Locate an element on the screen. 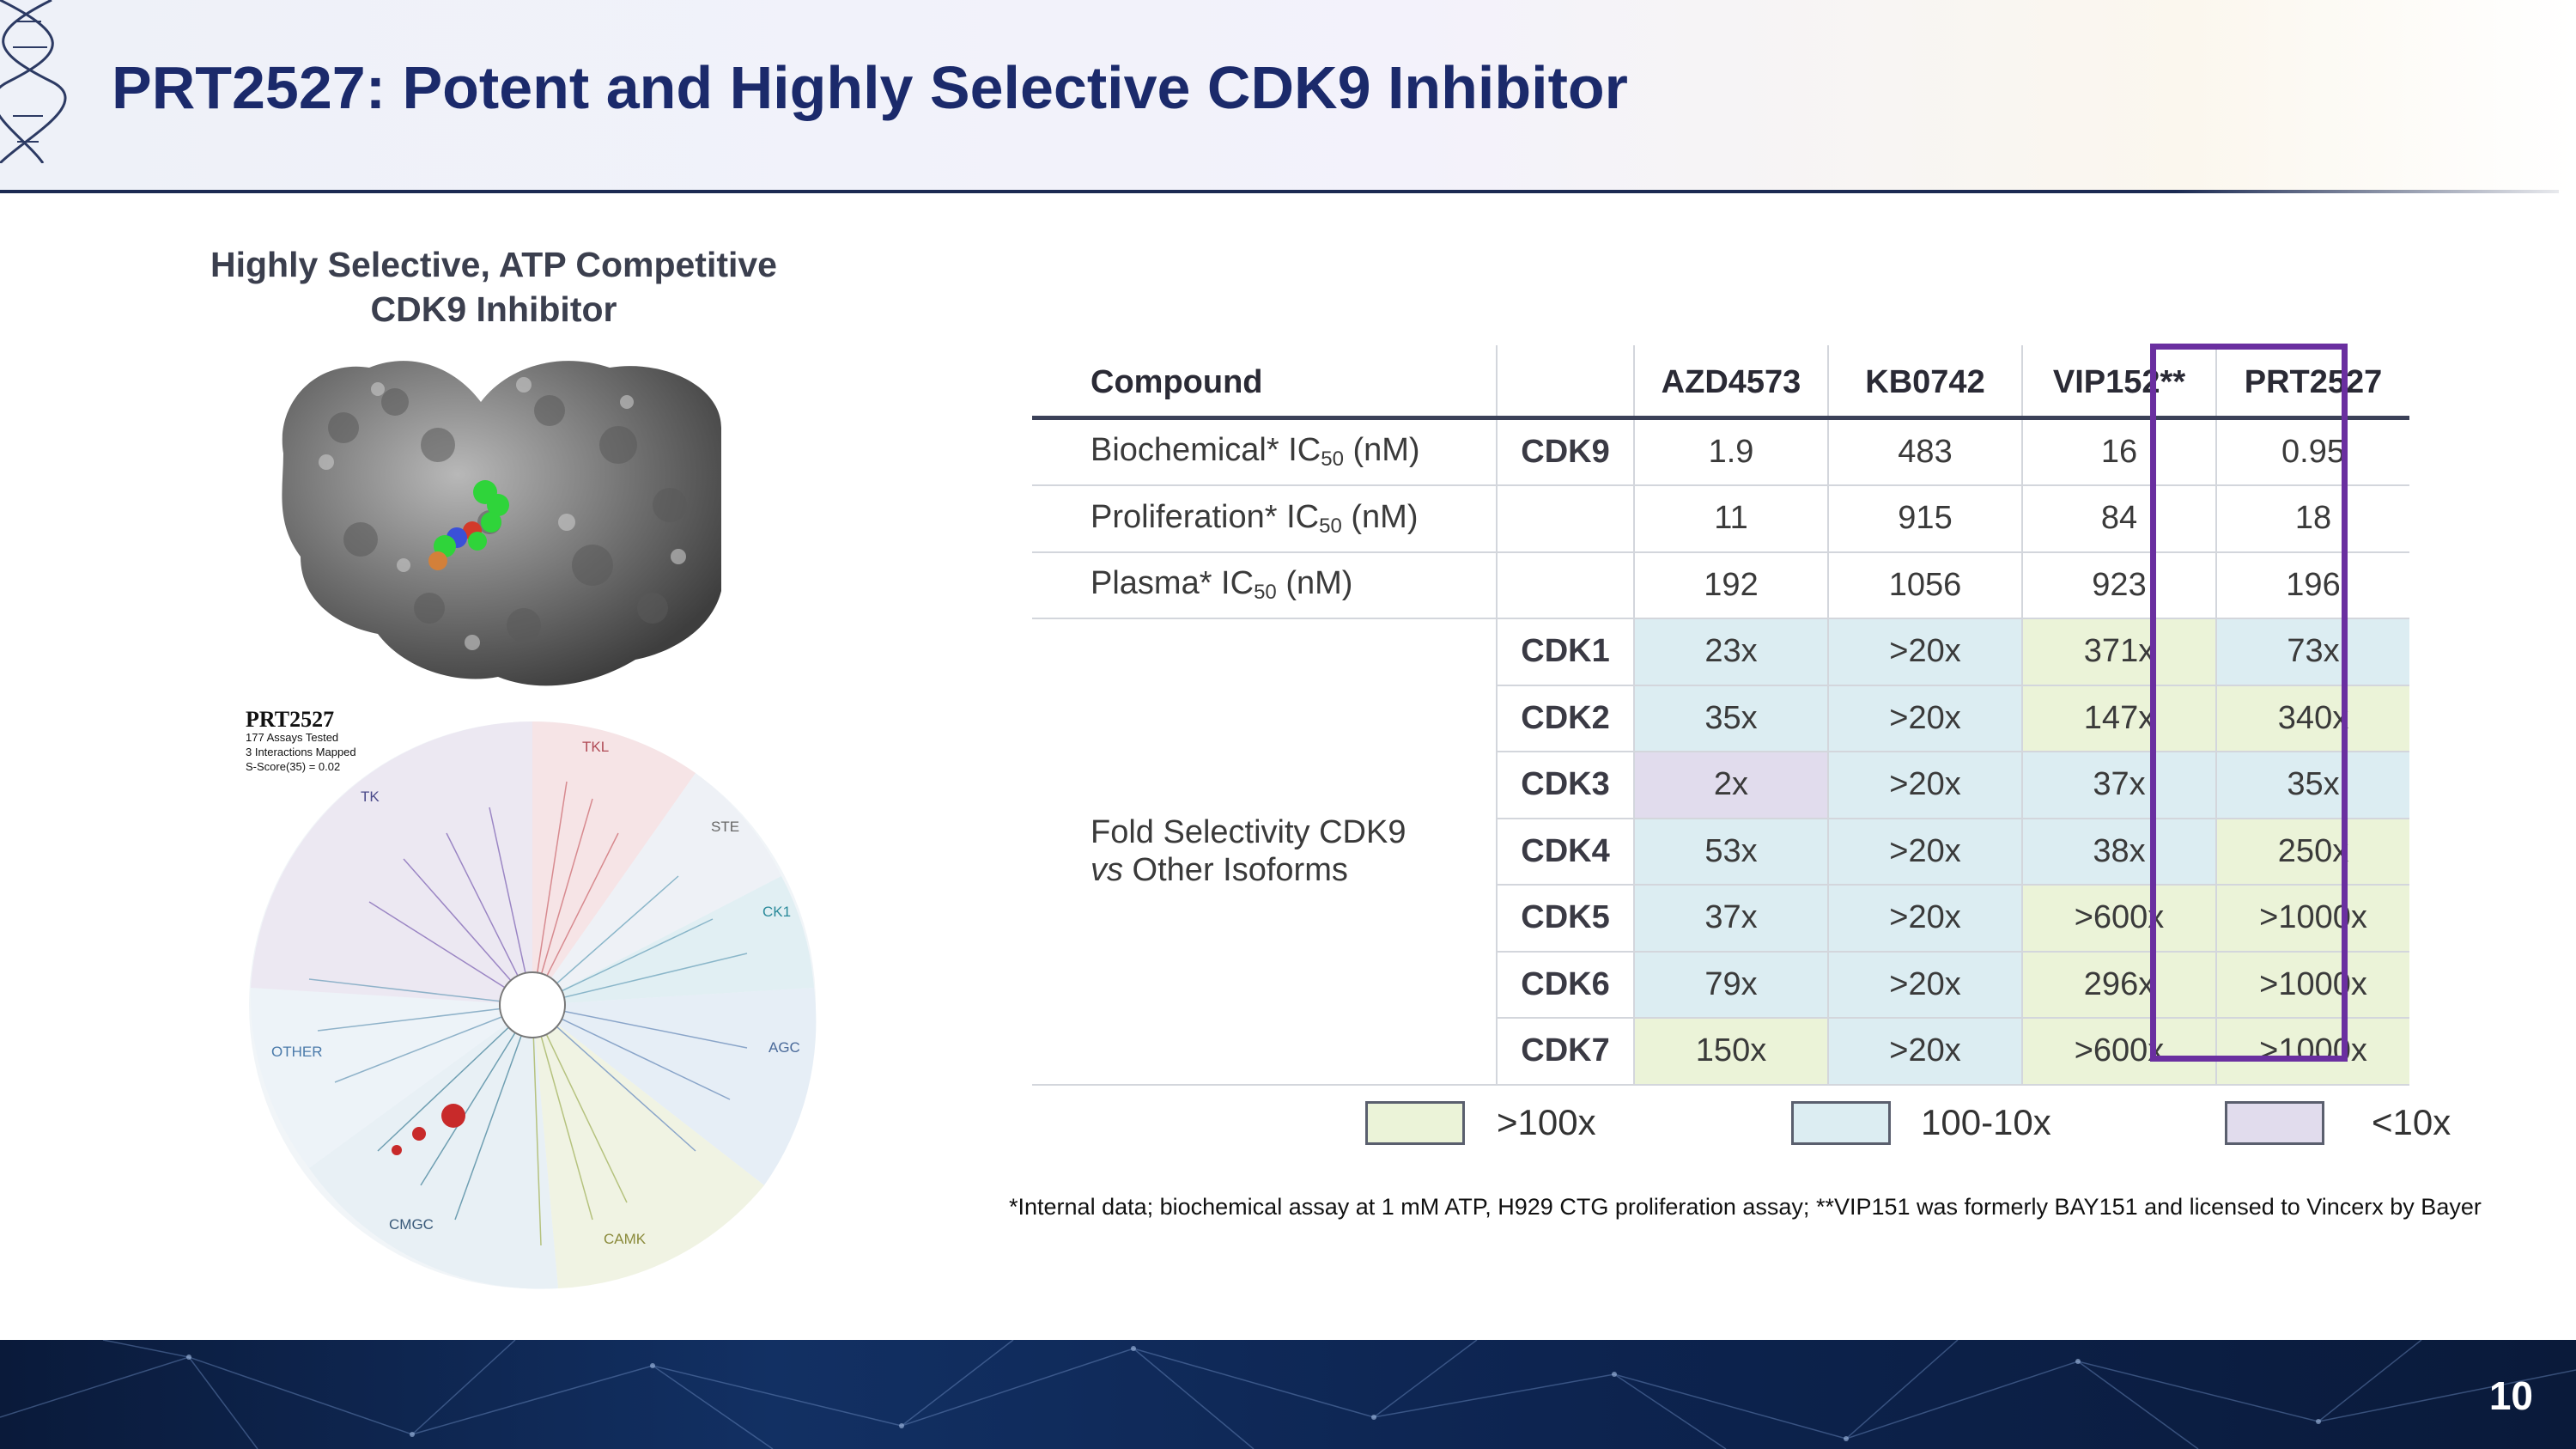 The image size is (2576, 1449). dna-helix-icon is located at coordinates (33, 81).